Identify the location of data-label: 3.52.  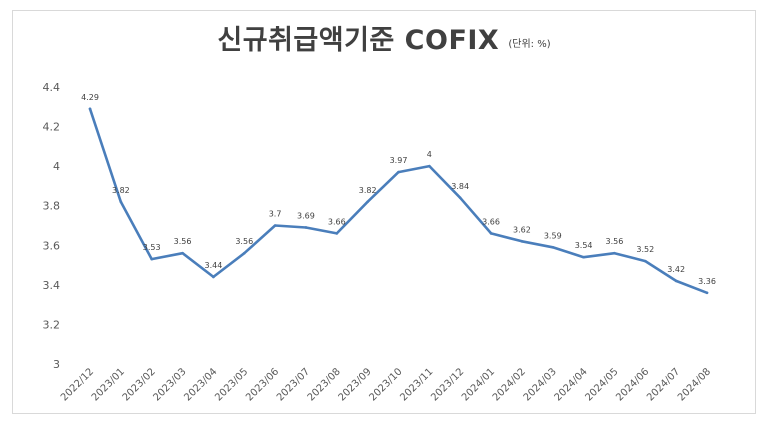
(645, 249).